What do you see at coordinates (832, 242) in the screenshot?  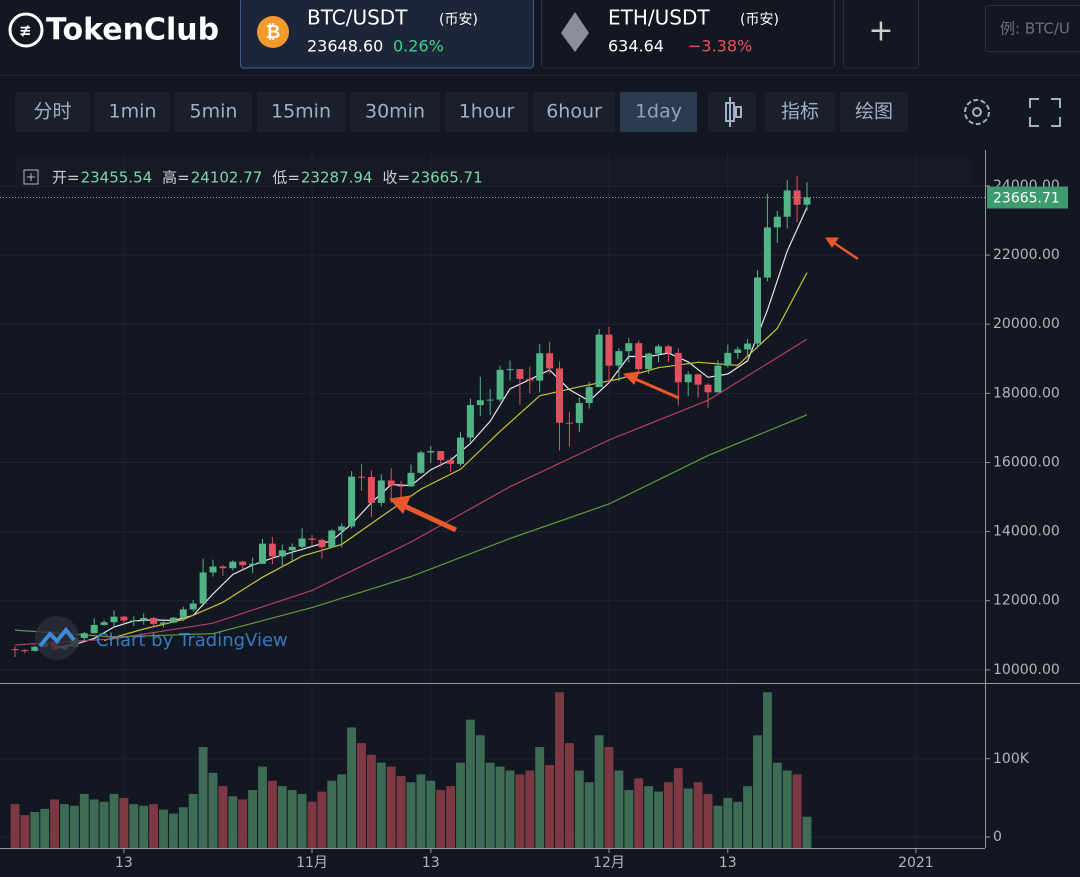 I see `arrowhead` at bounding box center [832, 242].